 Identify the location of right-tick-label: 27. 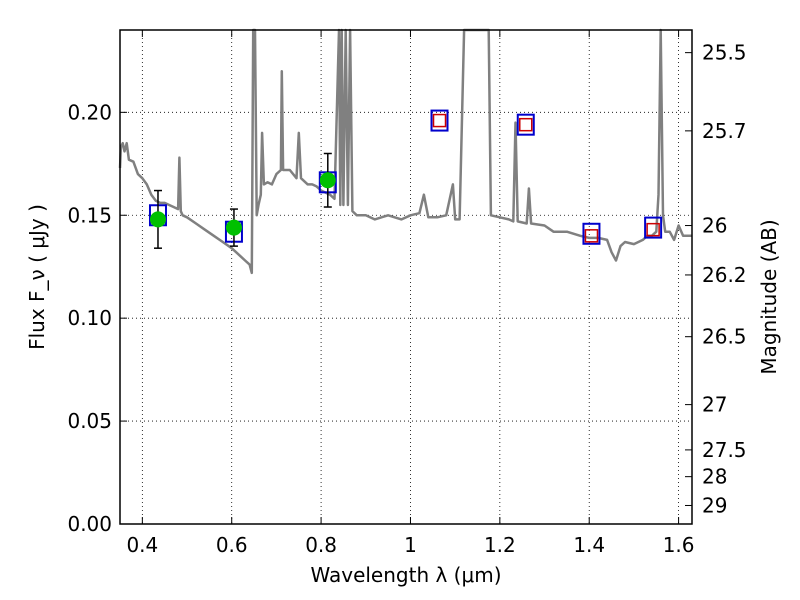
(714, 405).